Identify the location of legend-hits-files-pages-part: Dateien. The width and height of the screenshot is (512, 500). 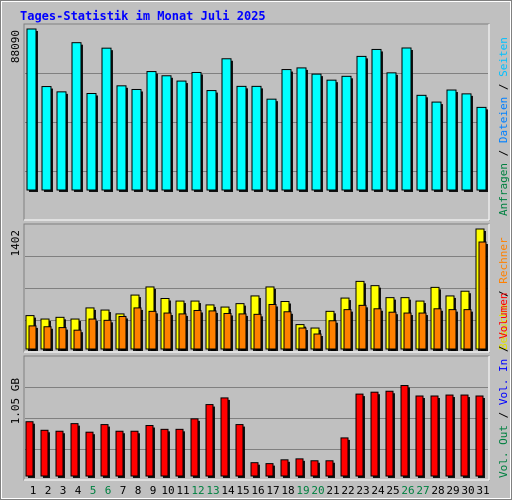
(503, 120).